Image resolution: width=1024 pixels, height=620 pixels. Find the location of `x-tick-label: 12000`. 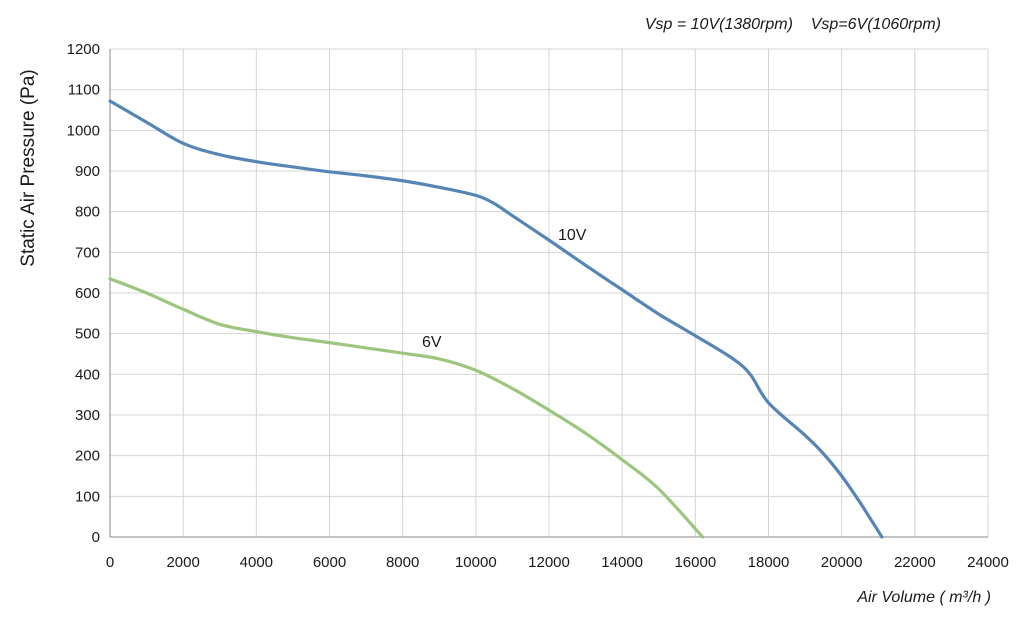

x-tick-label: 12000 is located at coordinates (549, 562).